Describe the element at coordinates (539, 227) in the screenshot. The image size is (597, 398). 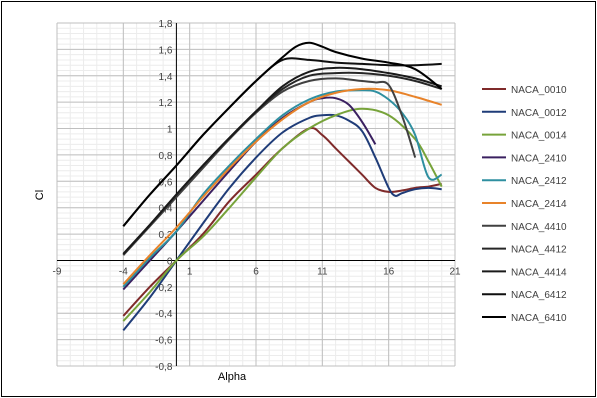
I see `legend-label: NACA_4410` at that location.